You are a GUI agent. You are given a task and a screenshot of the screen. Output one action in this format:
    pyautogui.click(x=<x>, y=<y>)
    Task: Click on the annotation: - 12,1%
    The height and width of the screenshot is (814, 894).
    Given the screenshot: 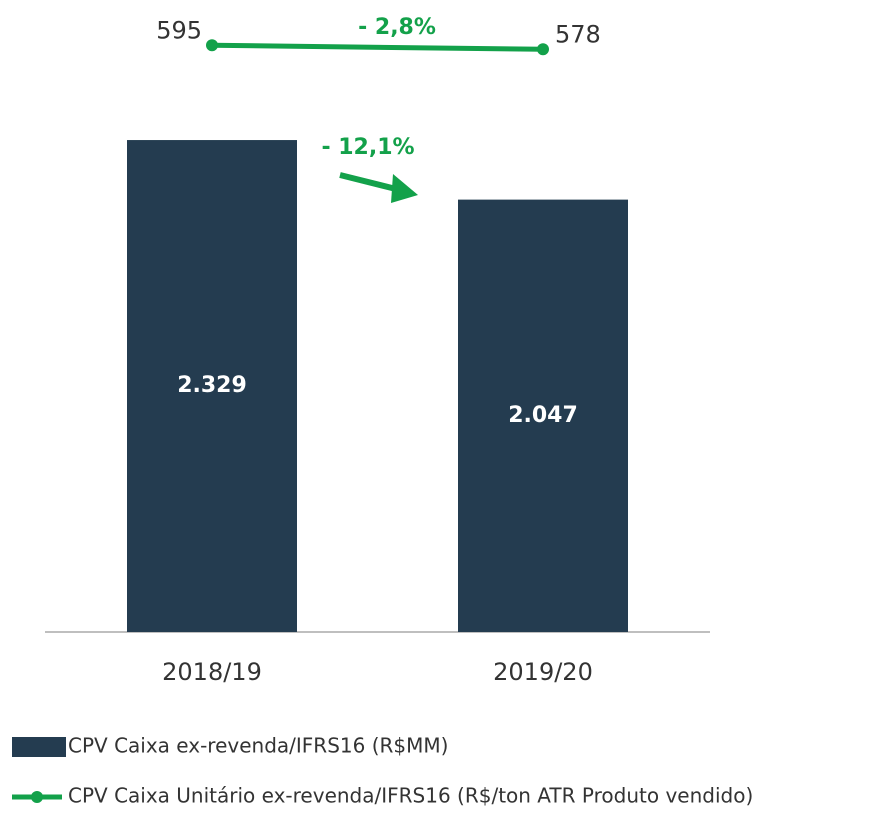 What is the action you would take?
    pyautogui.click(x=367, y=147)
    